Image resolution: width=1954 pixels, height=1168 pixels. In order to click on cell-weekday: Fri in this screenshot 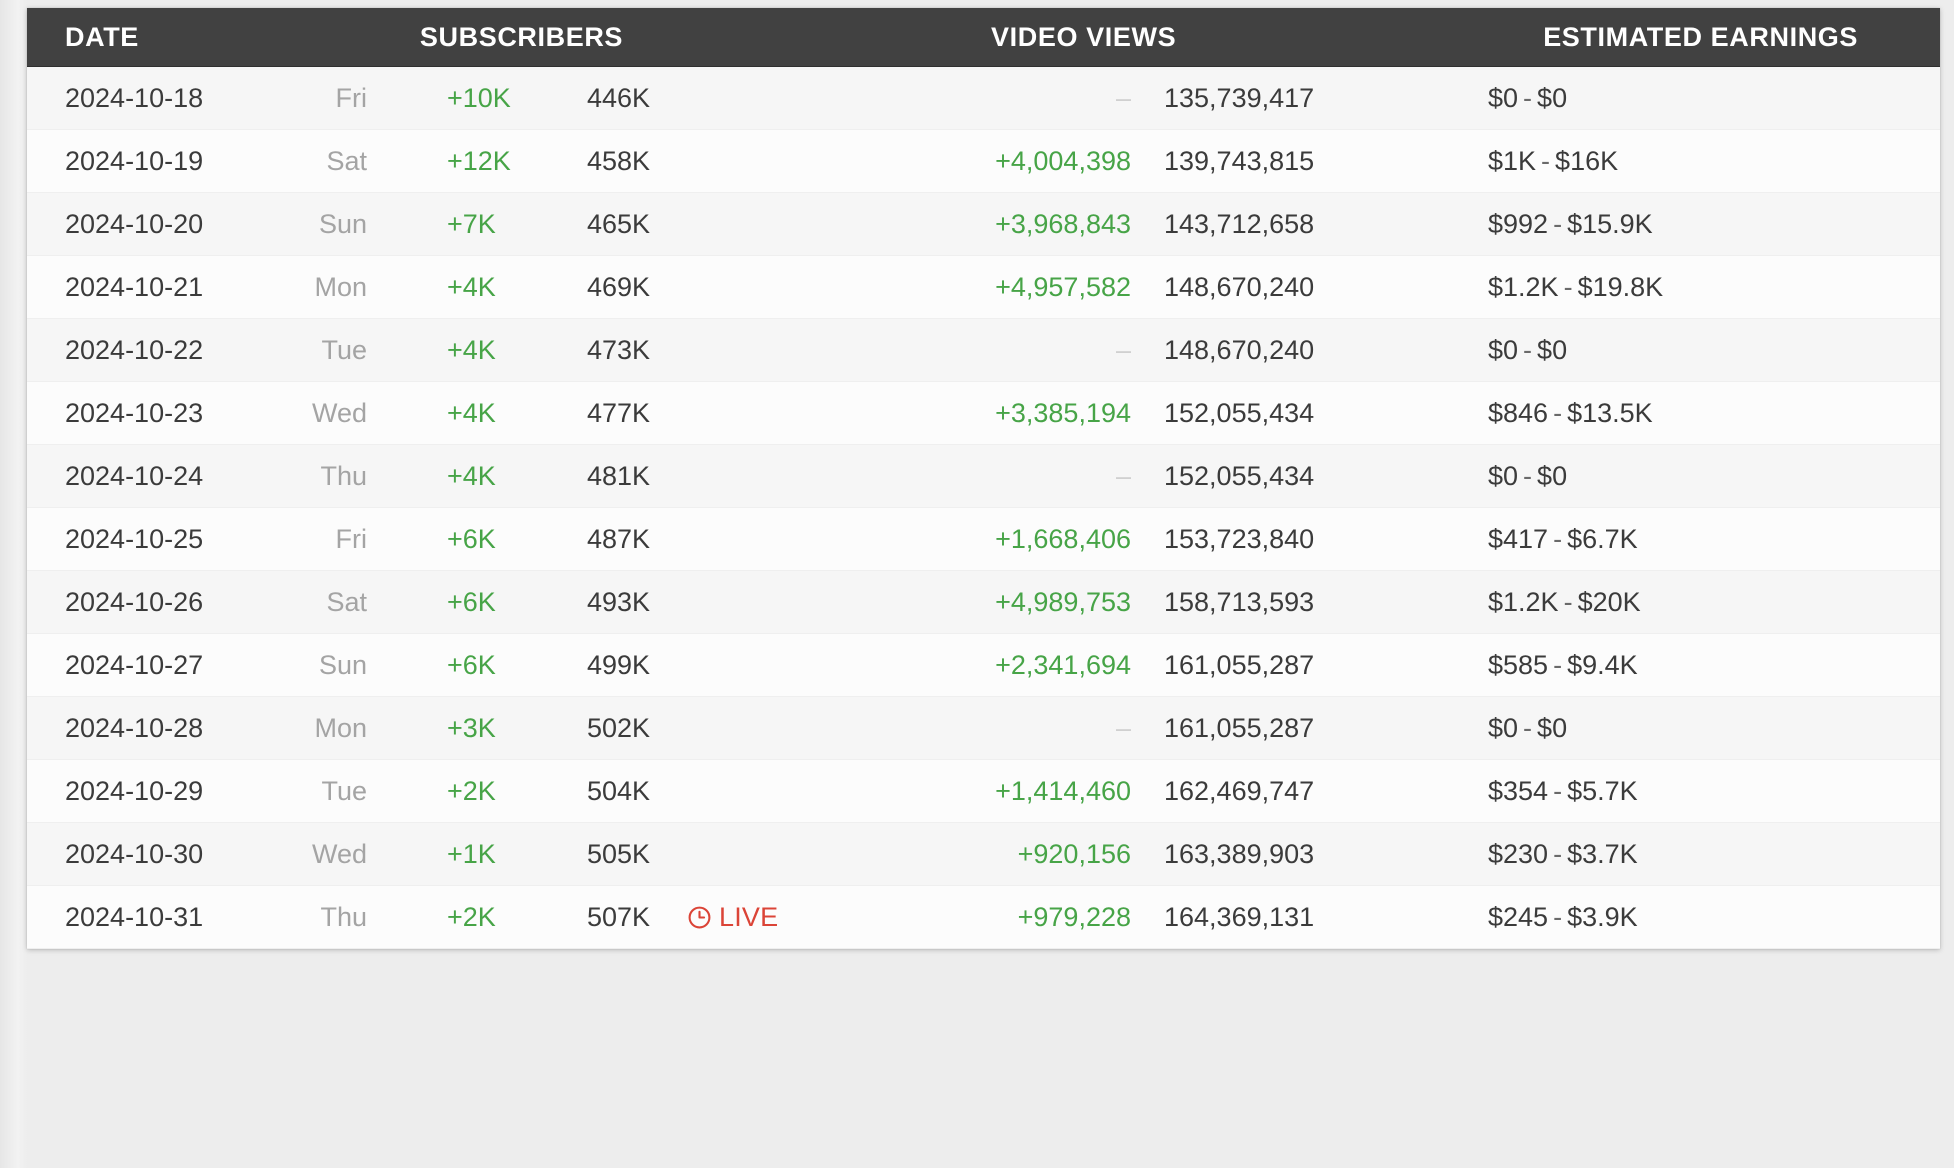, I will do `click(351, 538)`.